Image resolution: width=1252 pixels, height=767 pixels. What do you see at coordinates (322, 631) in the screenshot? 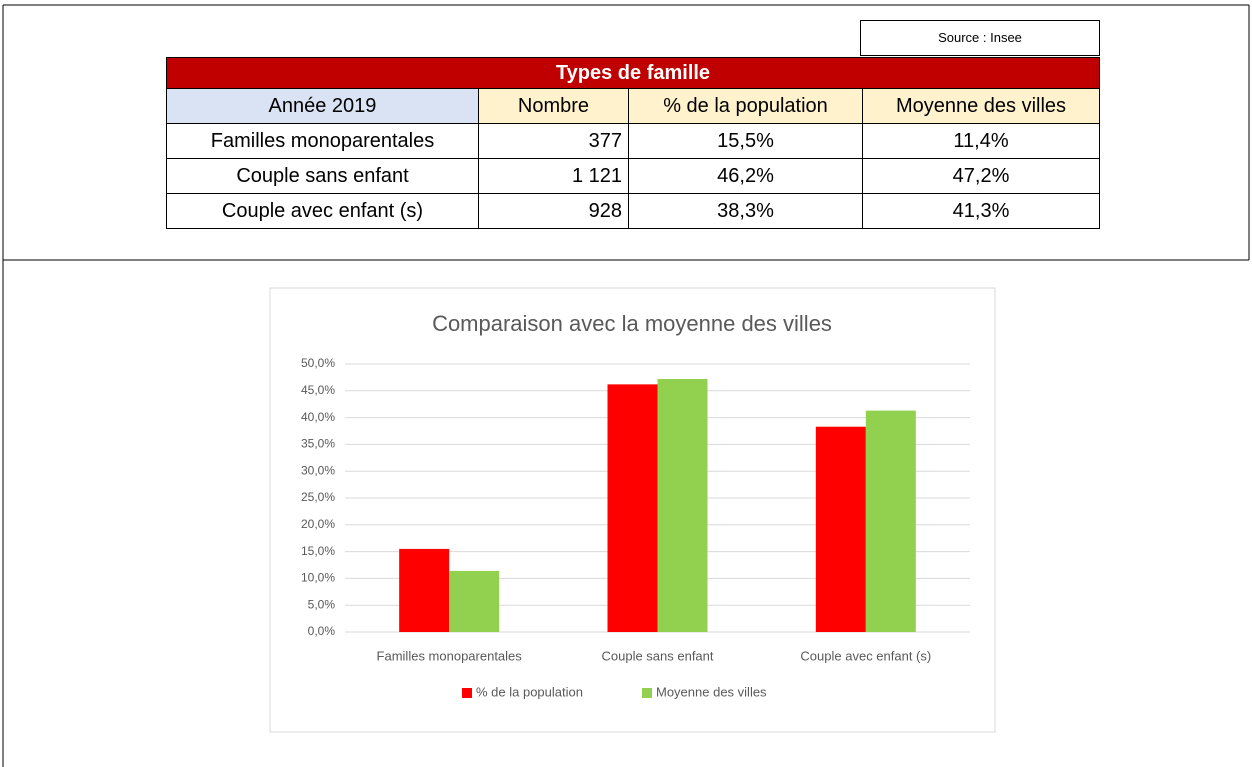
I see `y-tick-label: 0,0%` at bounding box center [322, 631].